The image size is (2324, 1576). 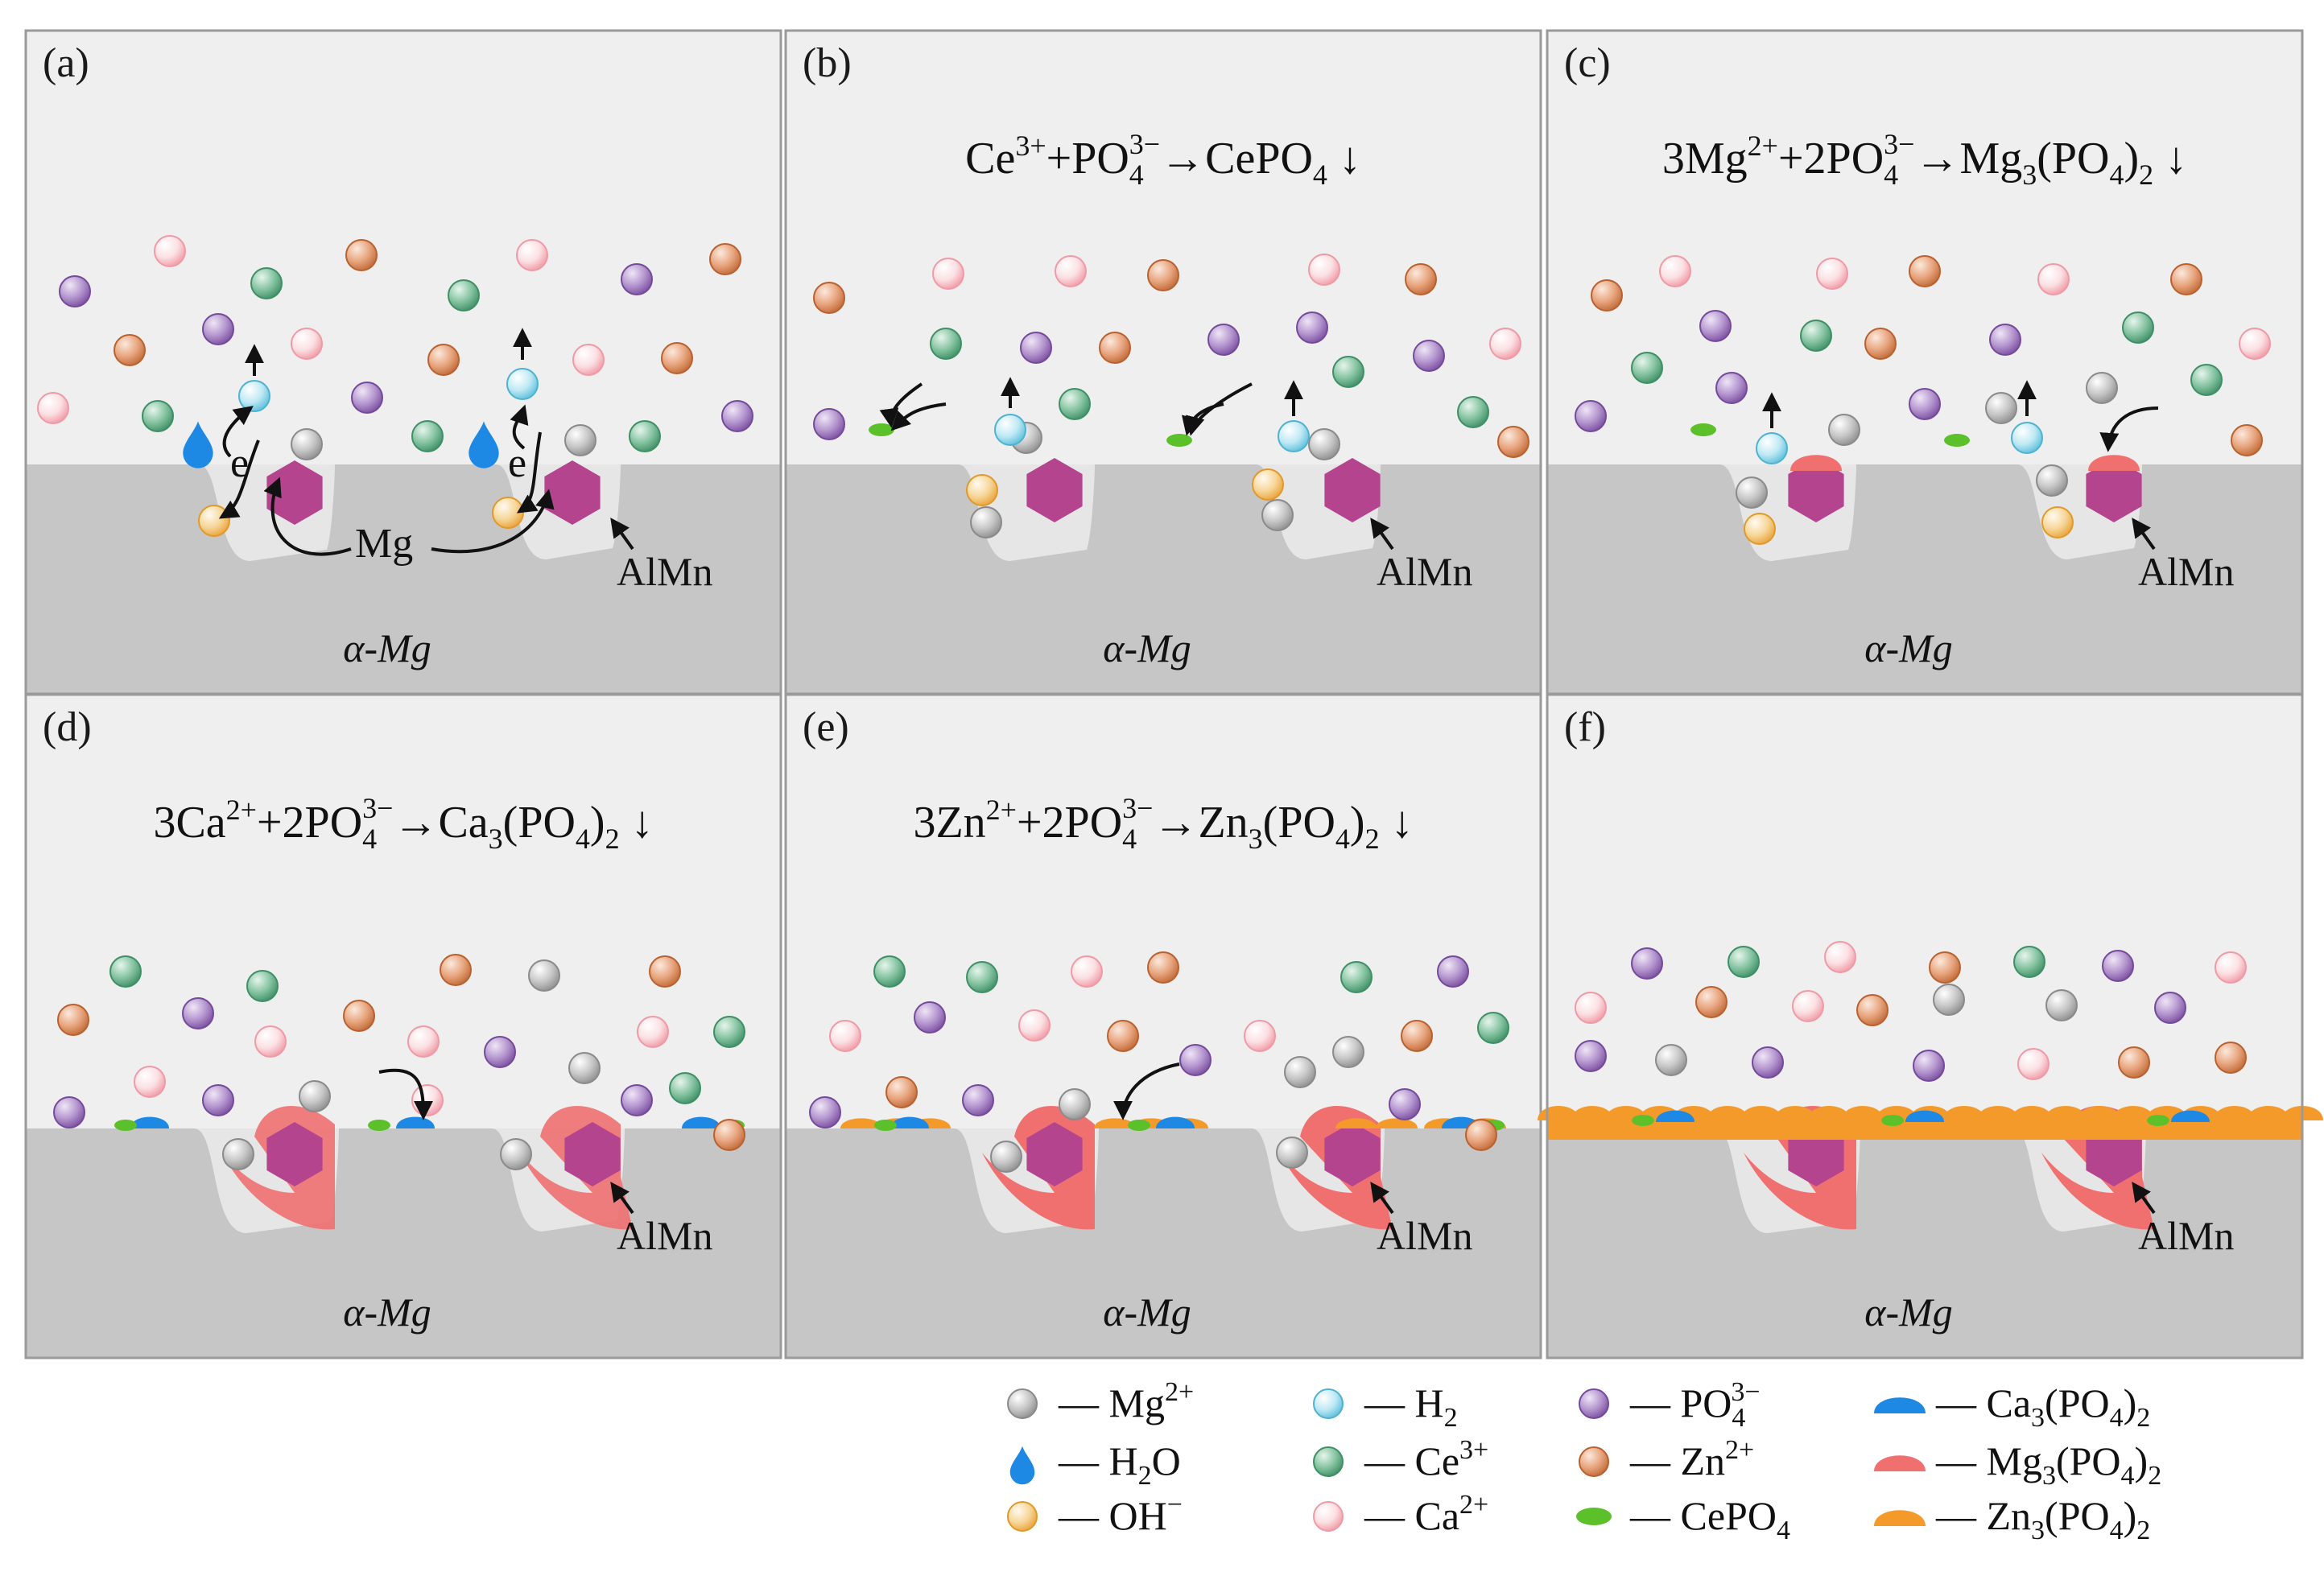 What do you see at coordinates (1126, 1401) in the screenshot?
I see `legend-label: — Mg2+` at bounding box center [1126, 1401].